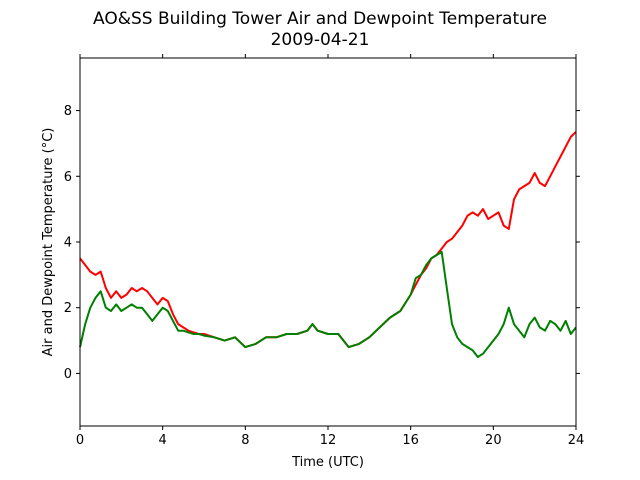 The height and width of the screenshot is (480, 640). What do you see at coordinates (327, 462) in the screenshot?
I see `x-axis-label: Time (UTC)` at bounding box center [327, 462].